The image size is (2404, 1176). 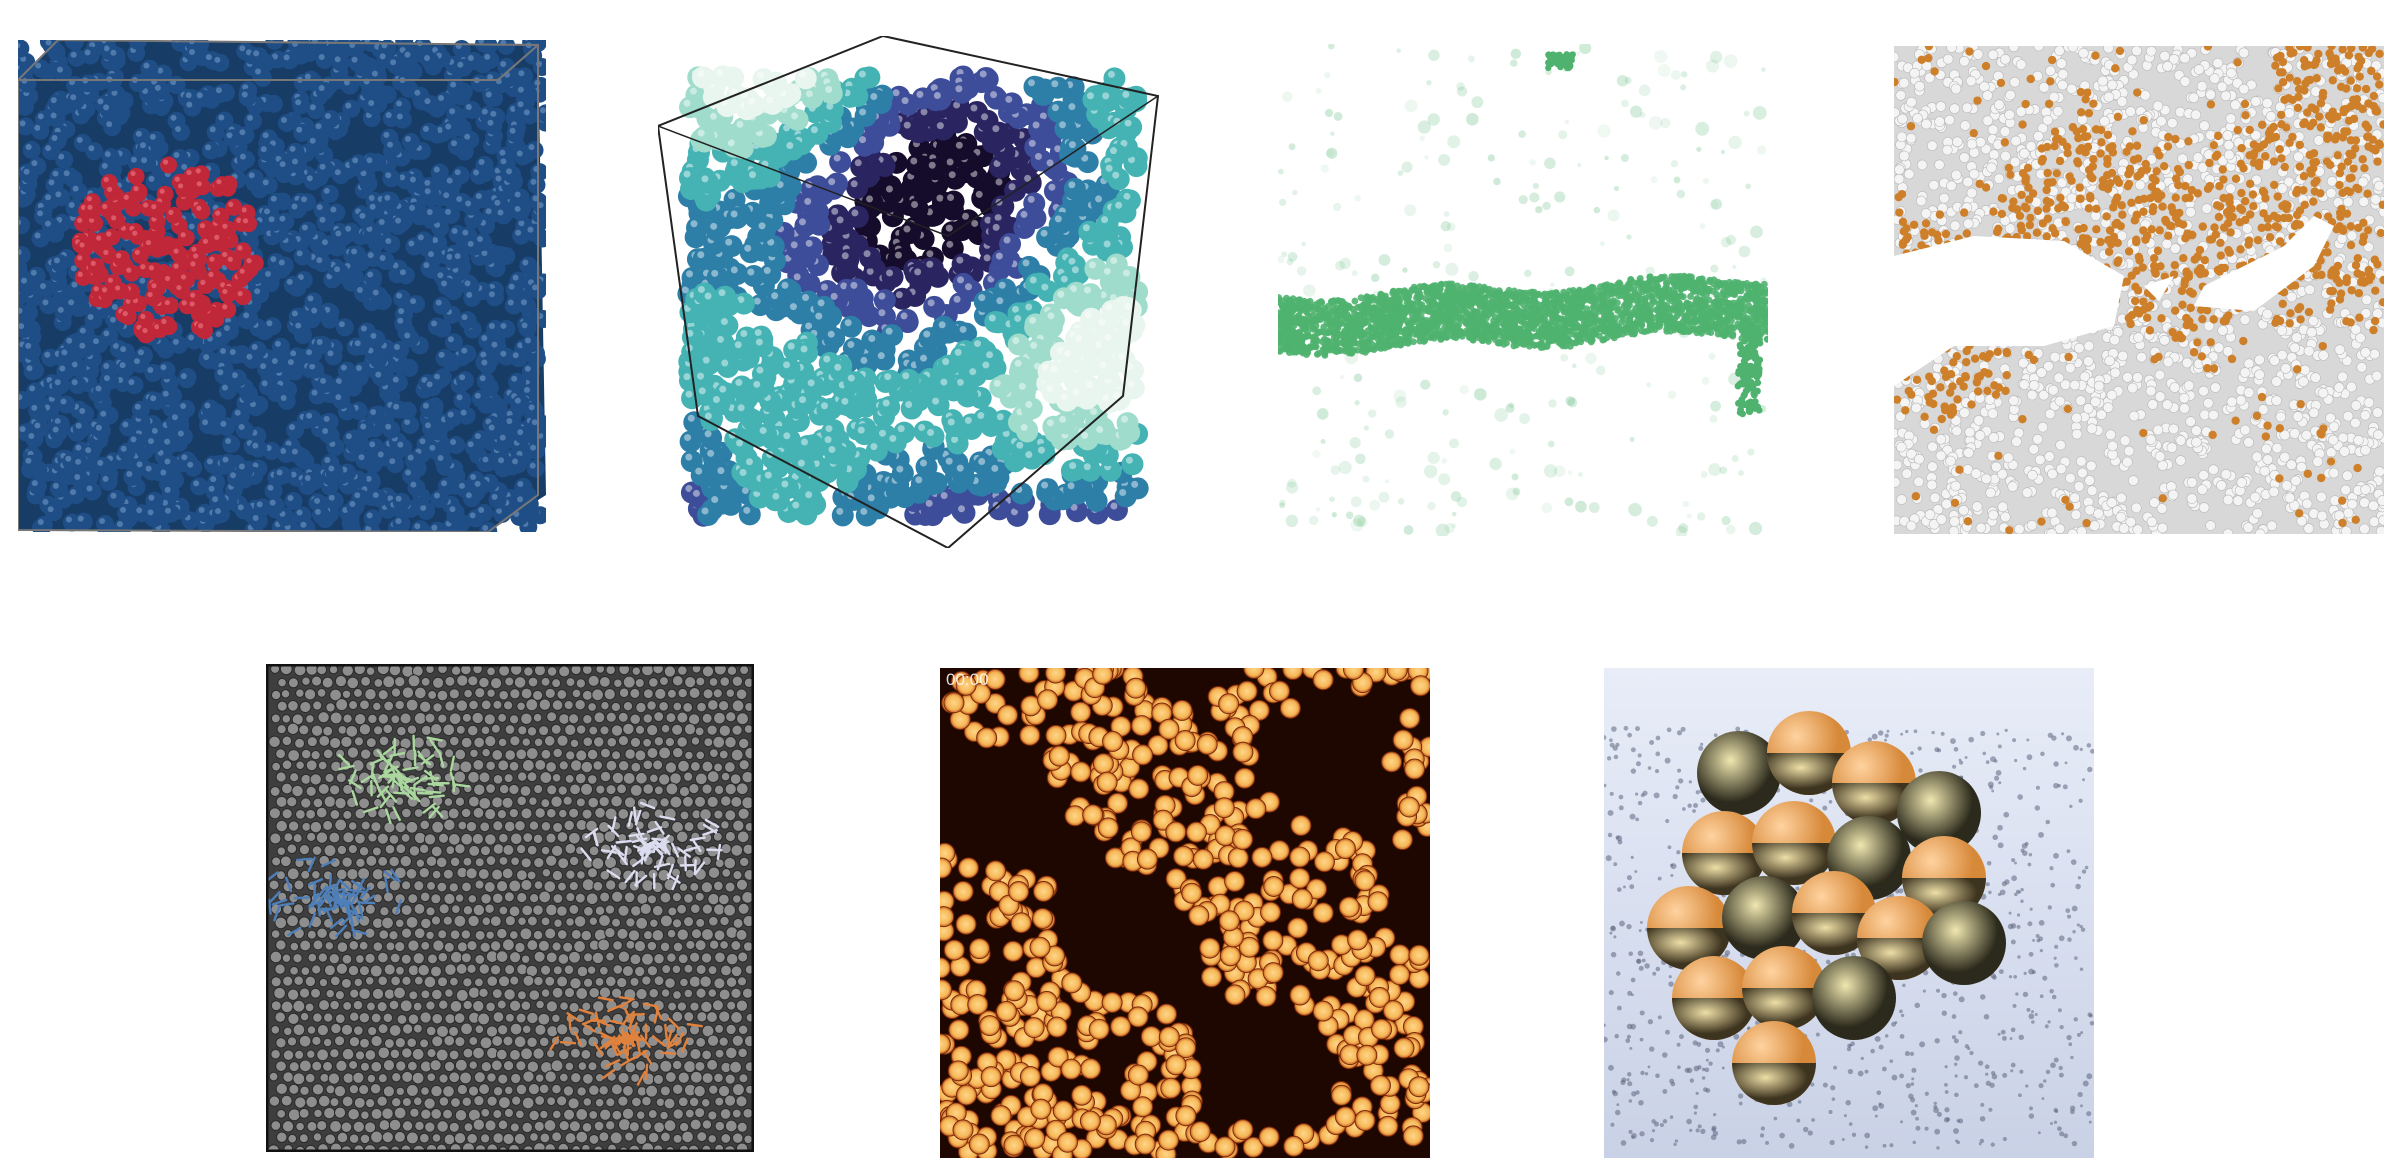 I want to click on gray-disk-packing-with-vector-fields, so click(x=510, y=908).